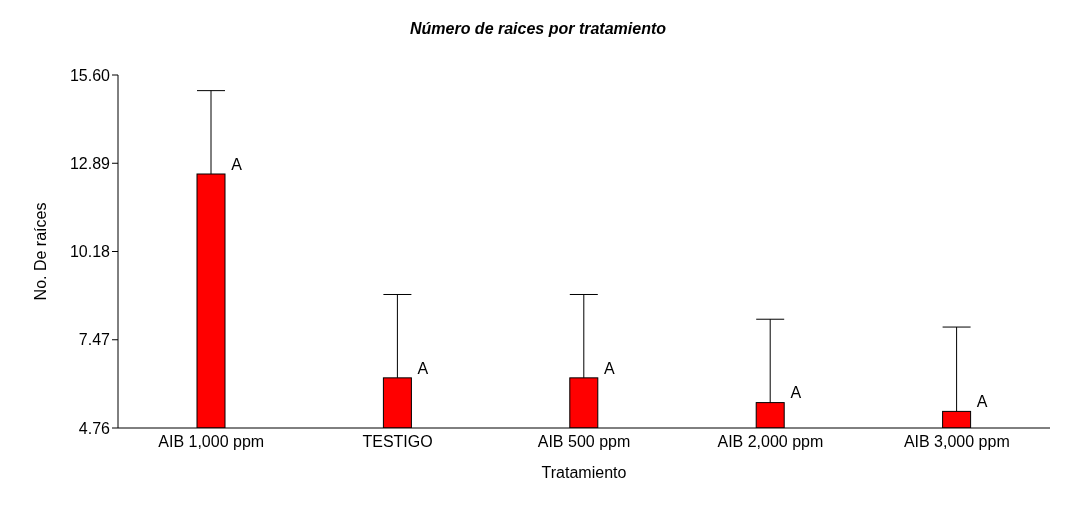 Image resolution: width=1076 pixels, height=506 pixels. Describe the element at coordinates (956, 442) in the screenshot. I see `x-tick-label: AIB 3,000 ppm` at that location.